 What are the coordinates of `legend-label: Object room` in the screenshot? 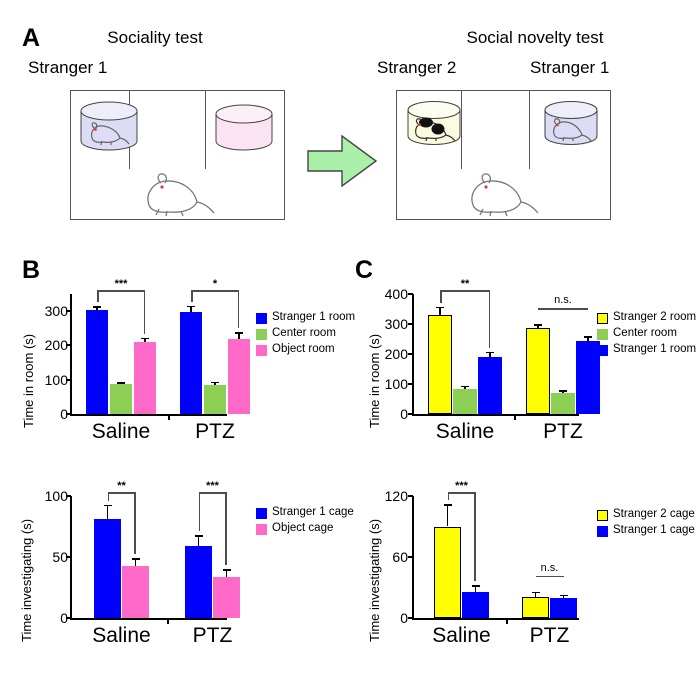 It's located at (303, 349).